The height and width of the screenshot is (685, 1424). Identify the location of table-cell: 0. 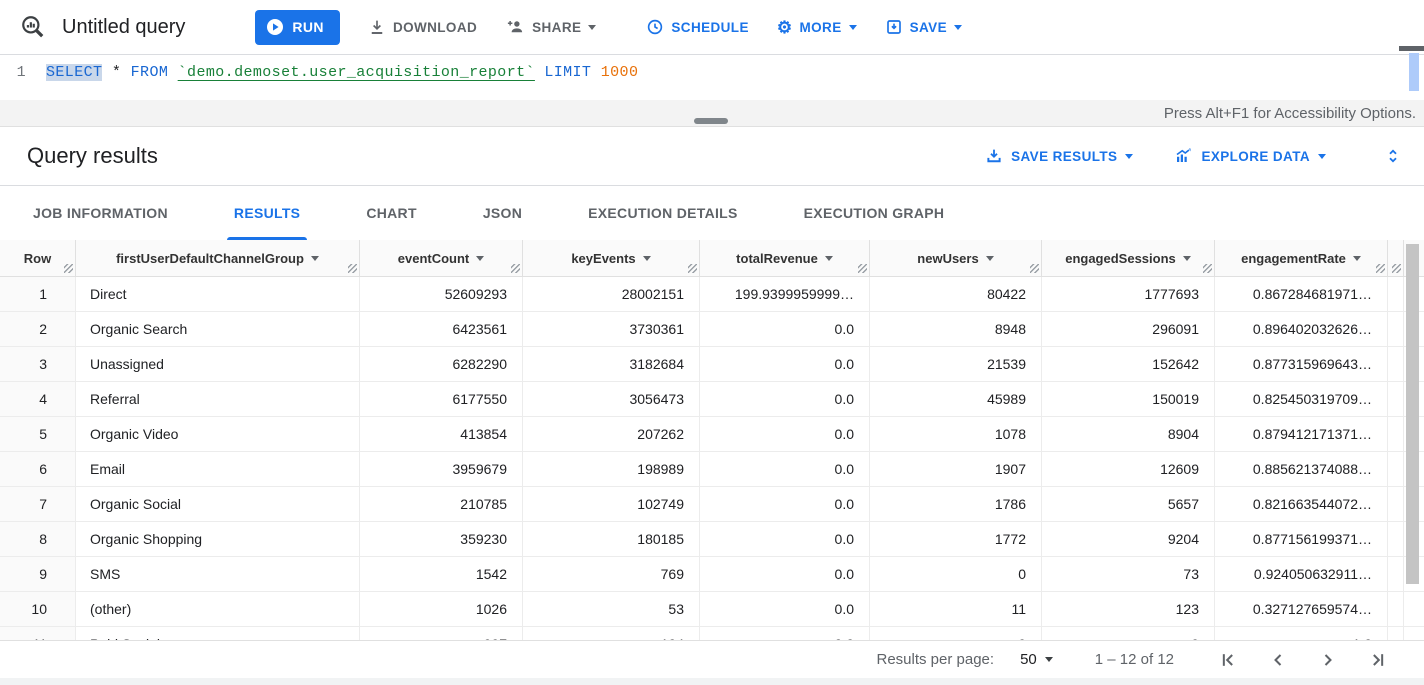
(956, 574).